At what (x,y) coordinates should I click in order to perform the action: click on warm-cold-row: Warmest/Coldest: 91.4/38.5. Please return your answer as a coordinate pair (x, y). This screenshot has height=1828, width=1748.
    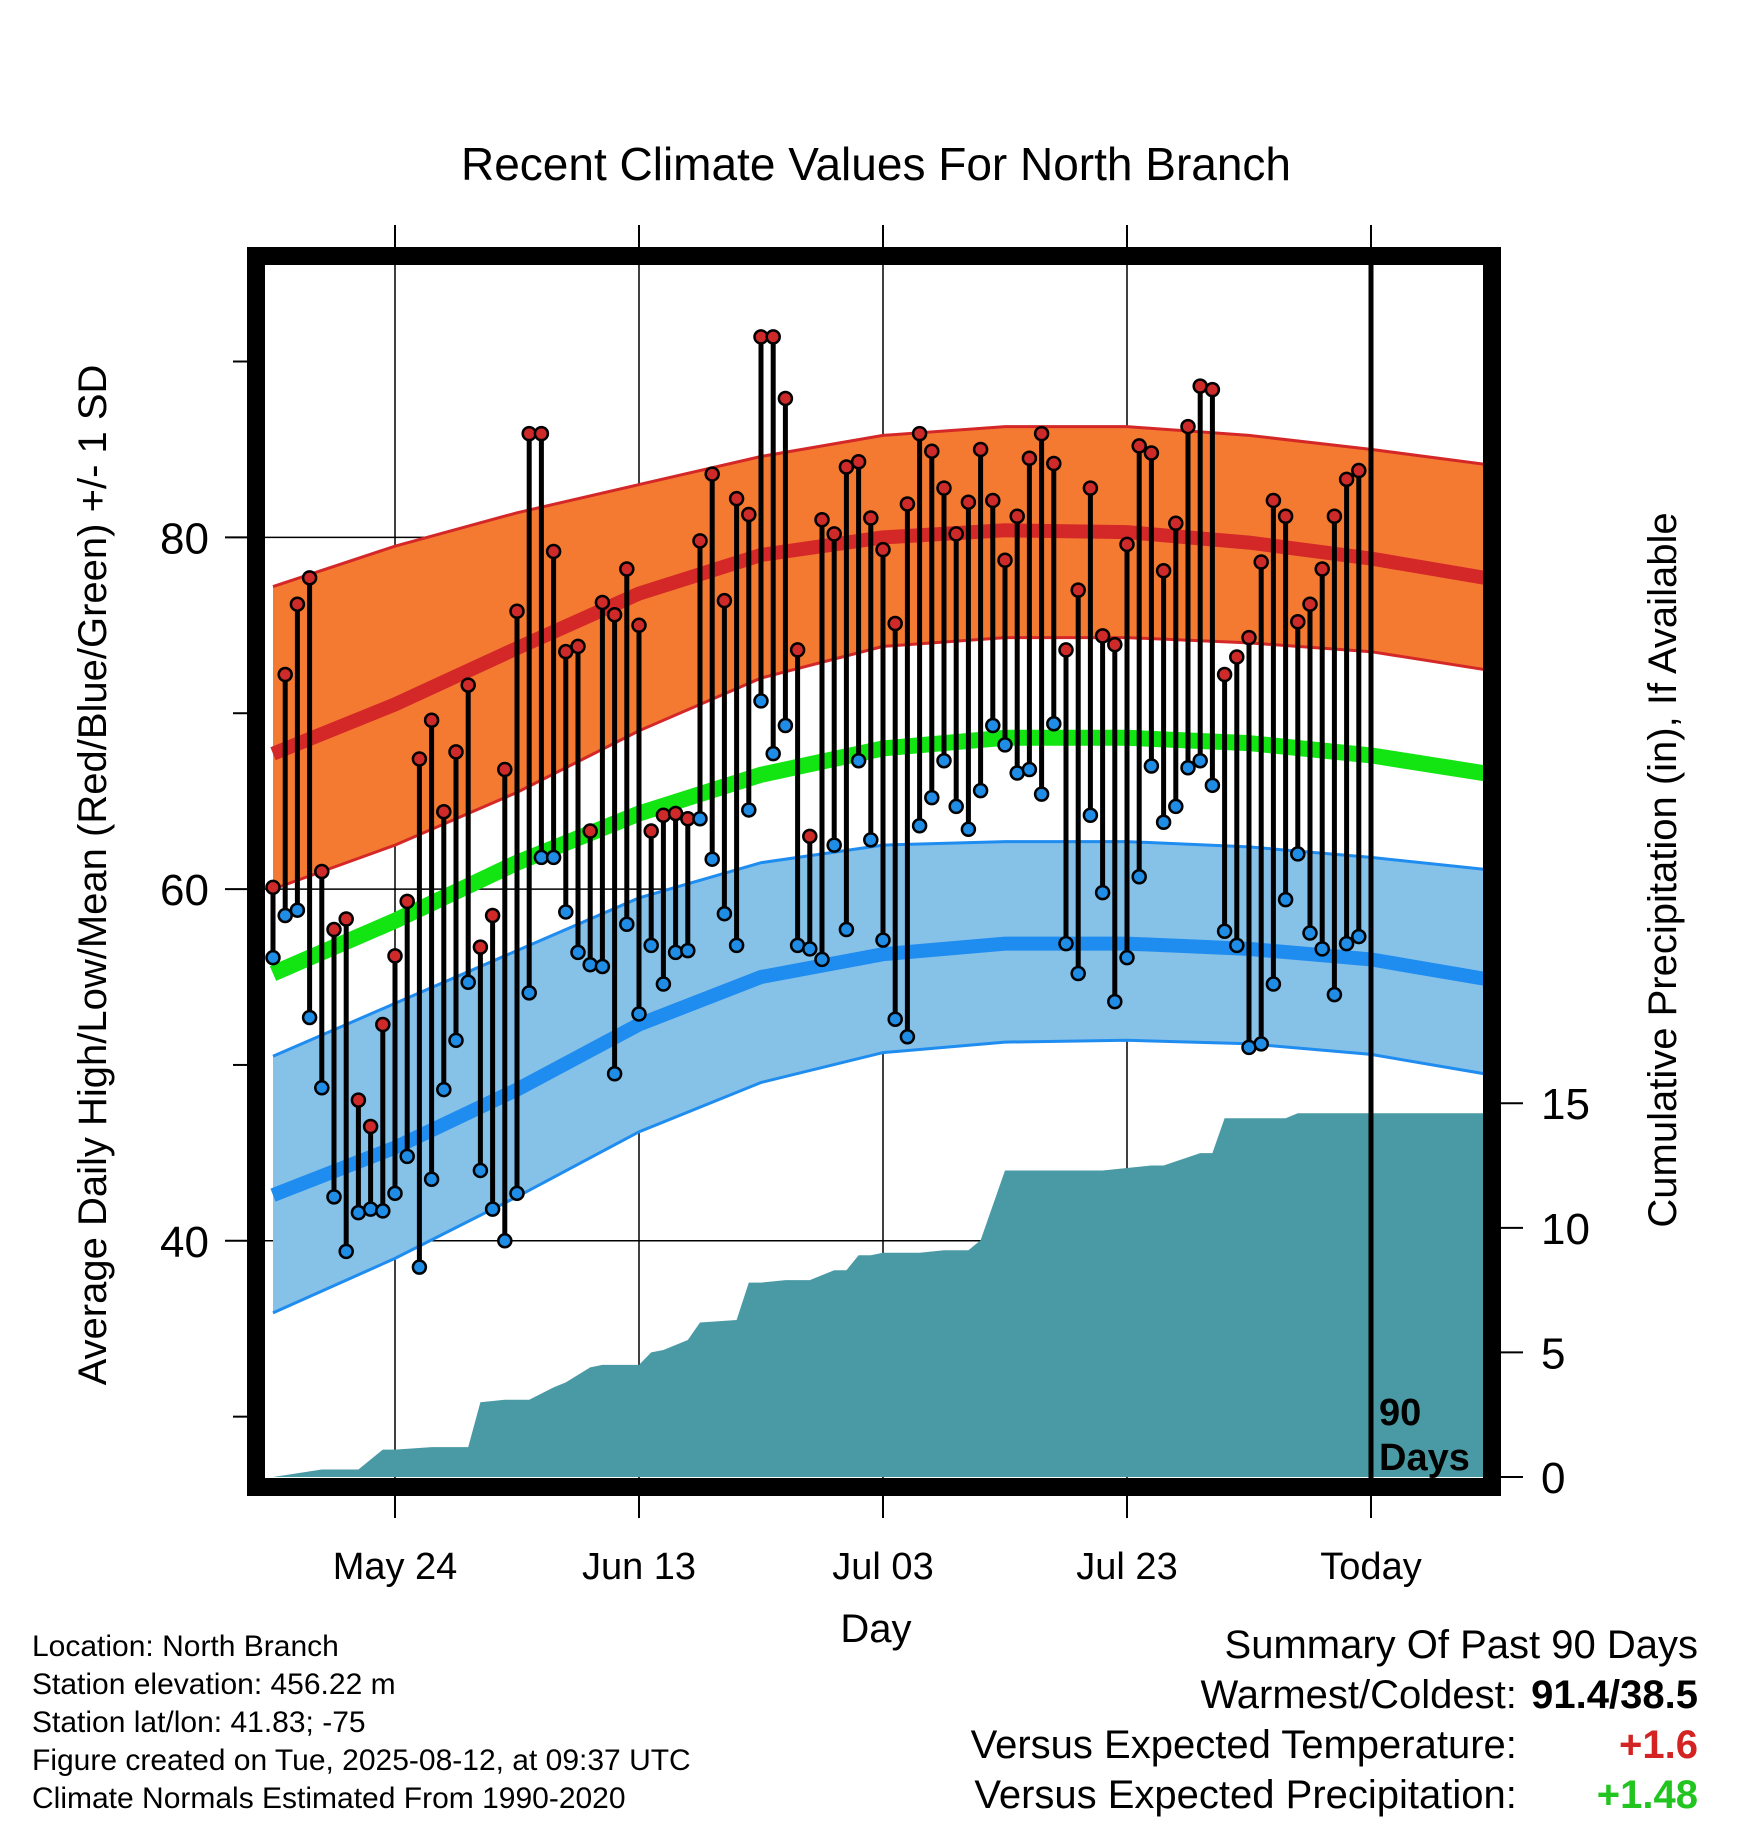
    Looking at the image, I should click on (1335, 1695).